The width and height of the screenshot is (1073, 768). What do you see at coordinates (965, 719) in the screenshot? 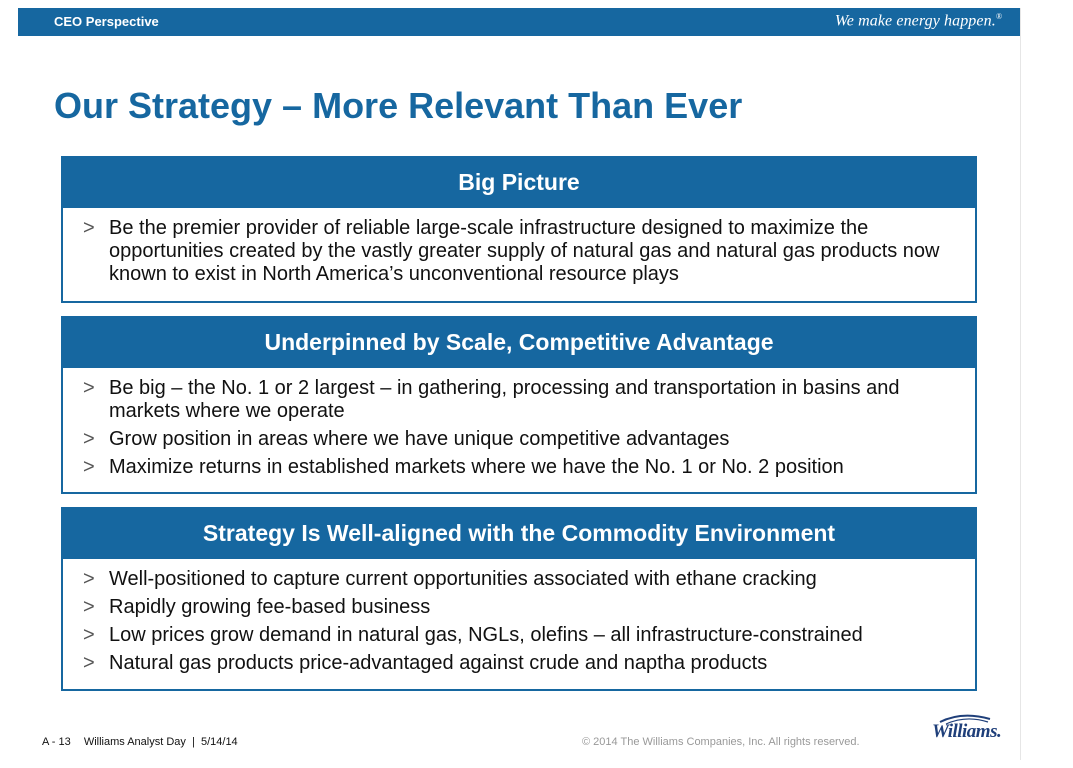
I see `logo-swoosh-icon` at bounding box center [965, 719].